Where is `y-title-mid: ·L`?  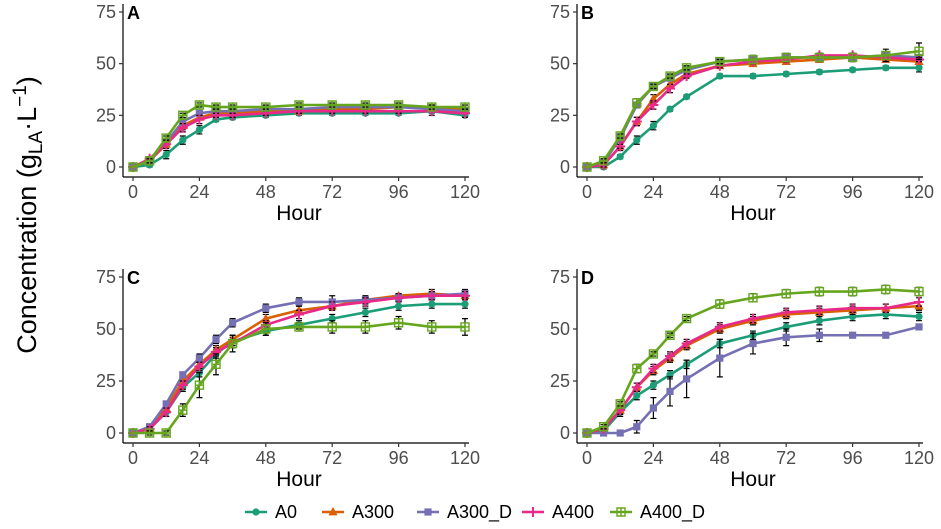
y-title-mid: ·L is located at coordinates (27, 119).